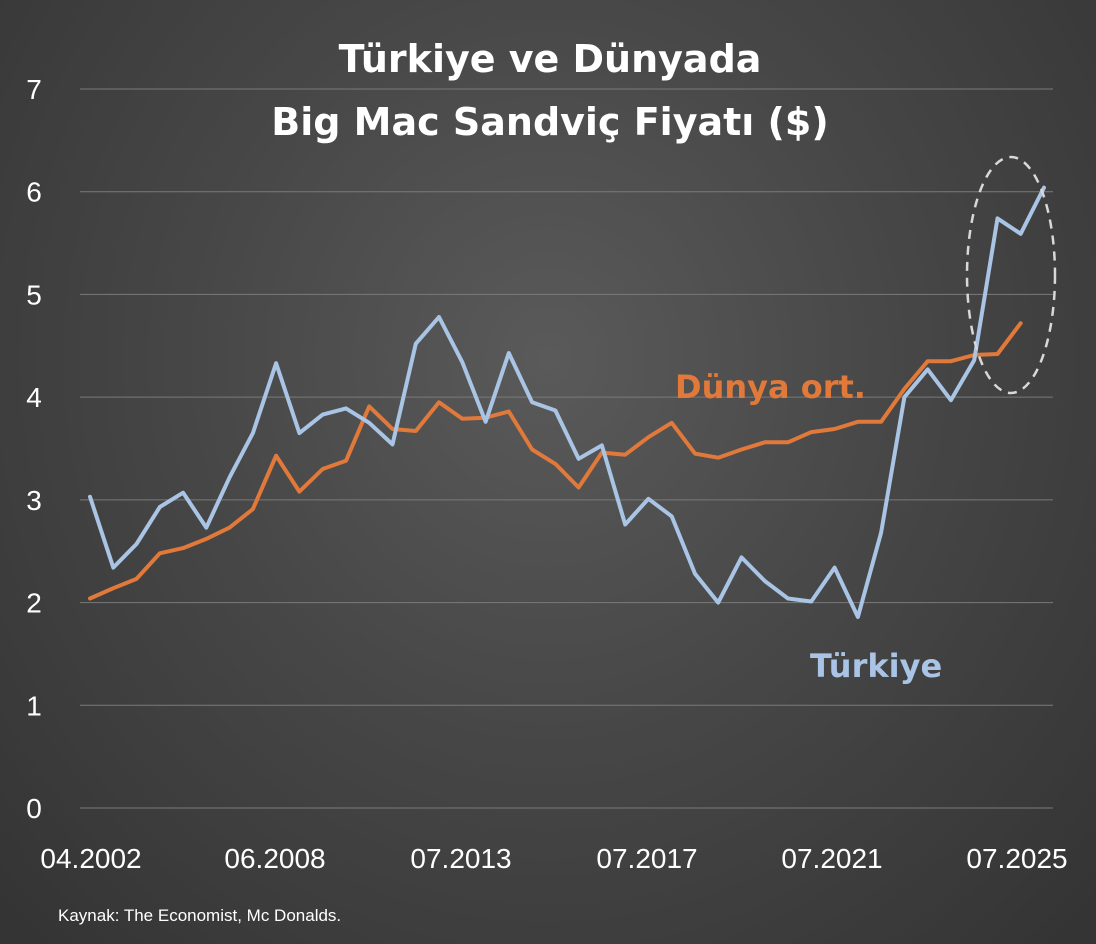 The image size is (1096, 944). Describe the element at coordinates (770, 387) in the screenshot. I see `series-label-dunya: Dünya ort.` at that location.